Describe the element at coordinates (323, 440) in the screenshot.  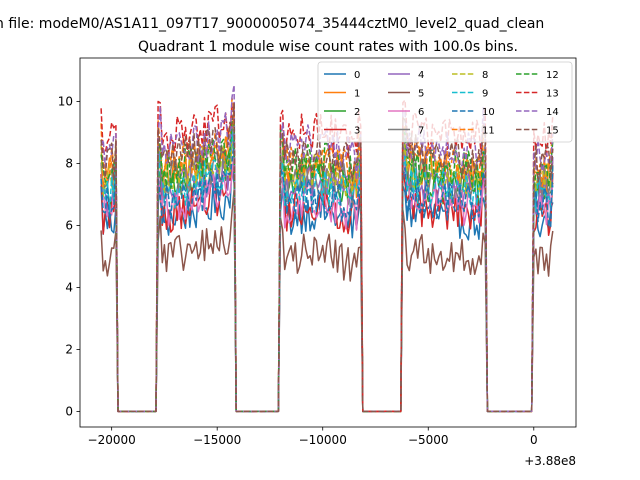
I see `x-tick-label: −10000` at that location.